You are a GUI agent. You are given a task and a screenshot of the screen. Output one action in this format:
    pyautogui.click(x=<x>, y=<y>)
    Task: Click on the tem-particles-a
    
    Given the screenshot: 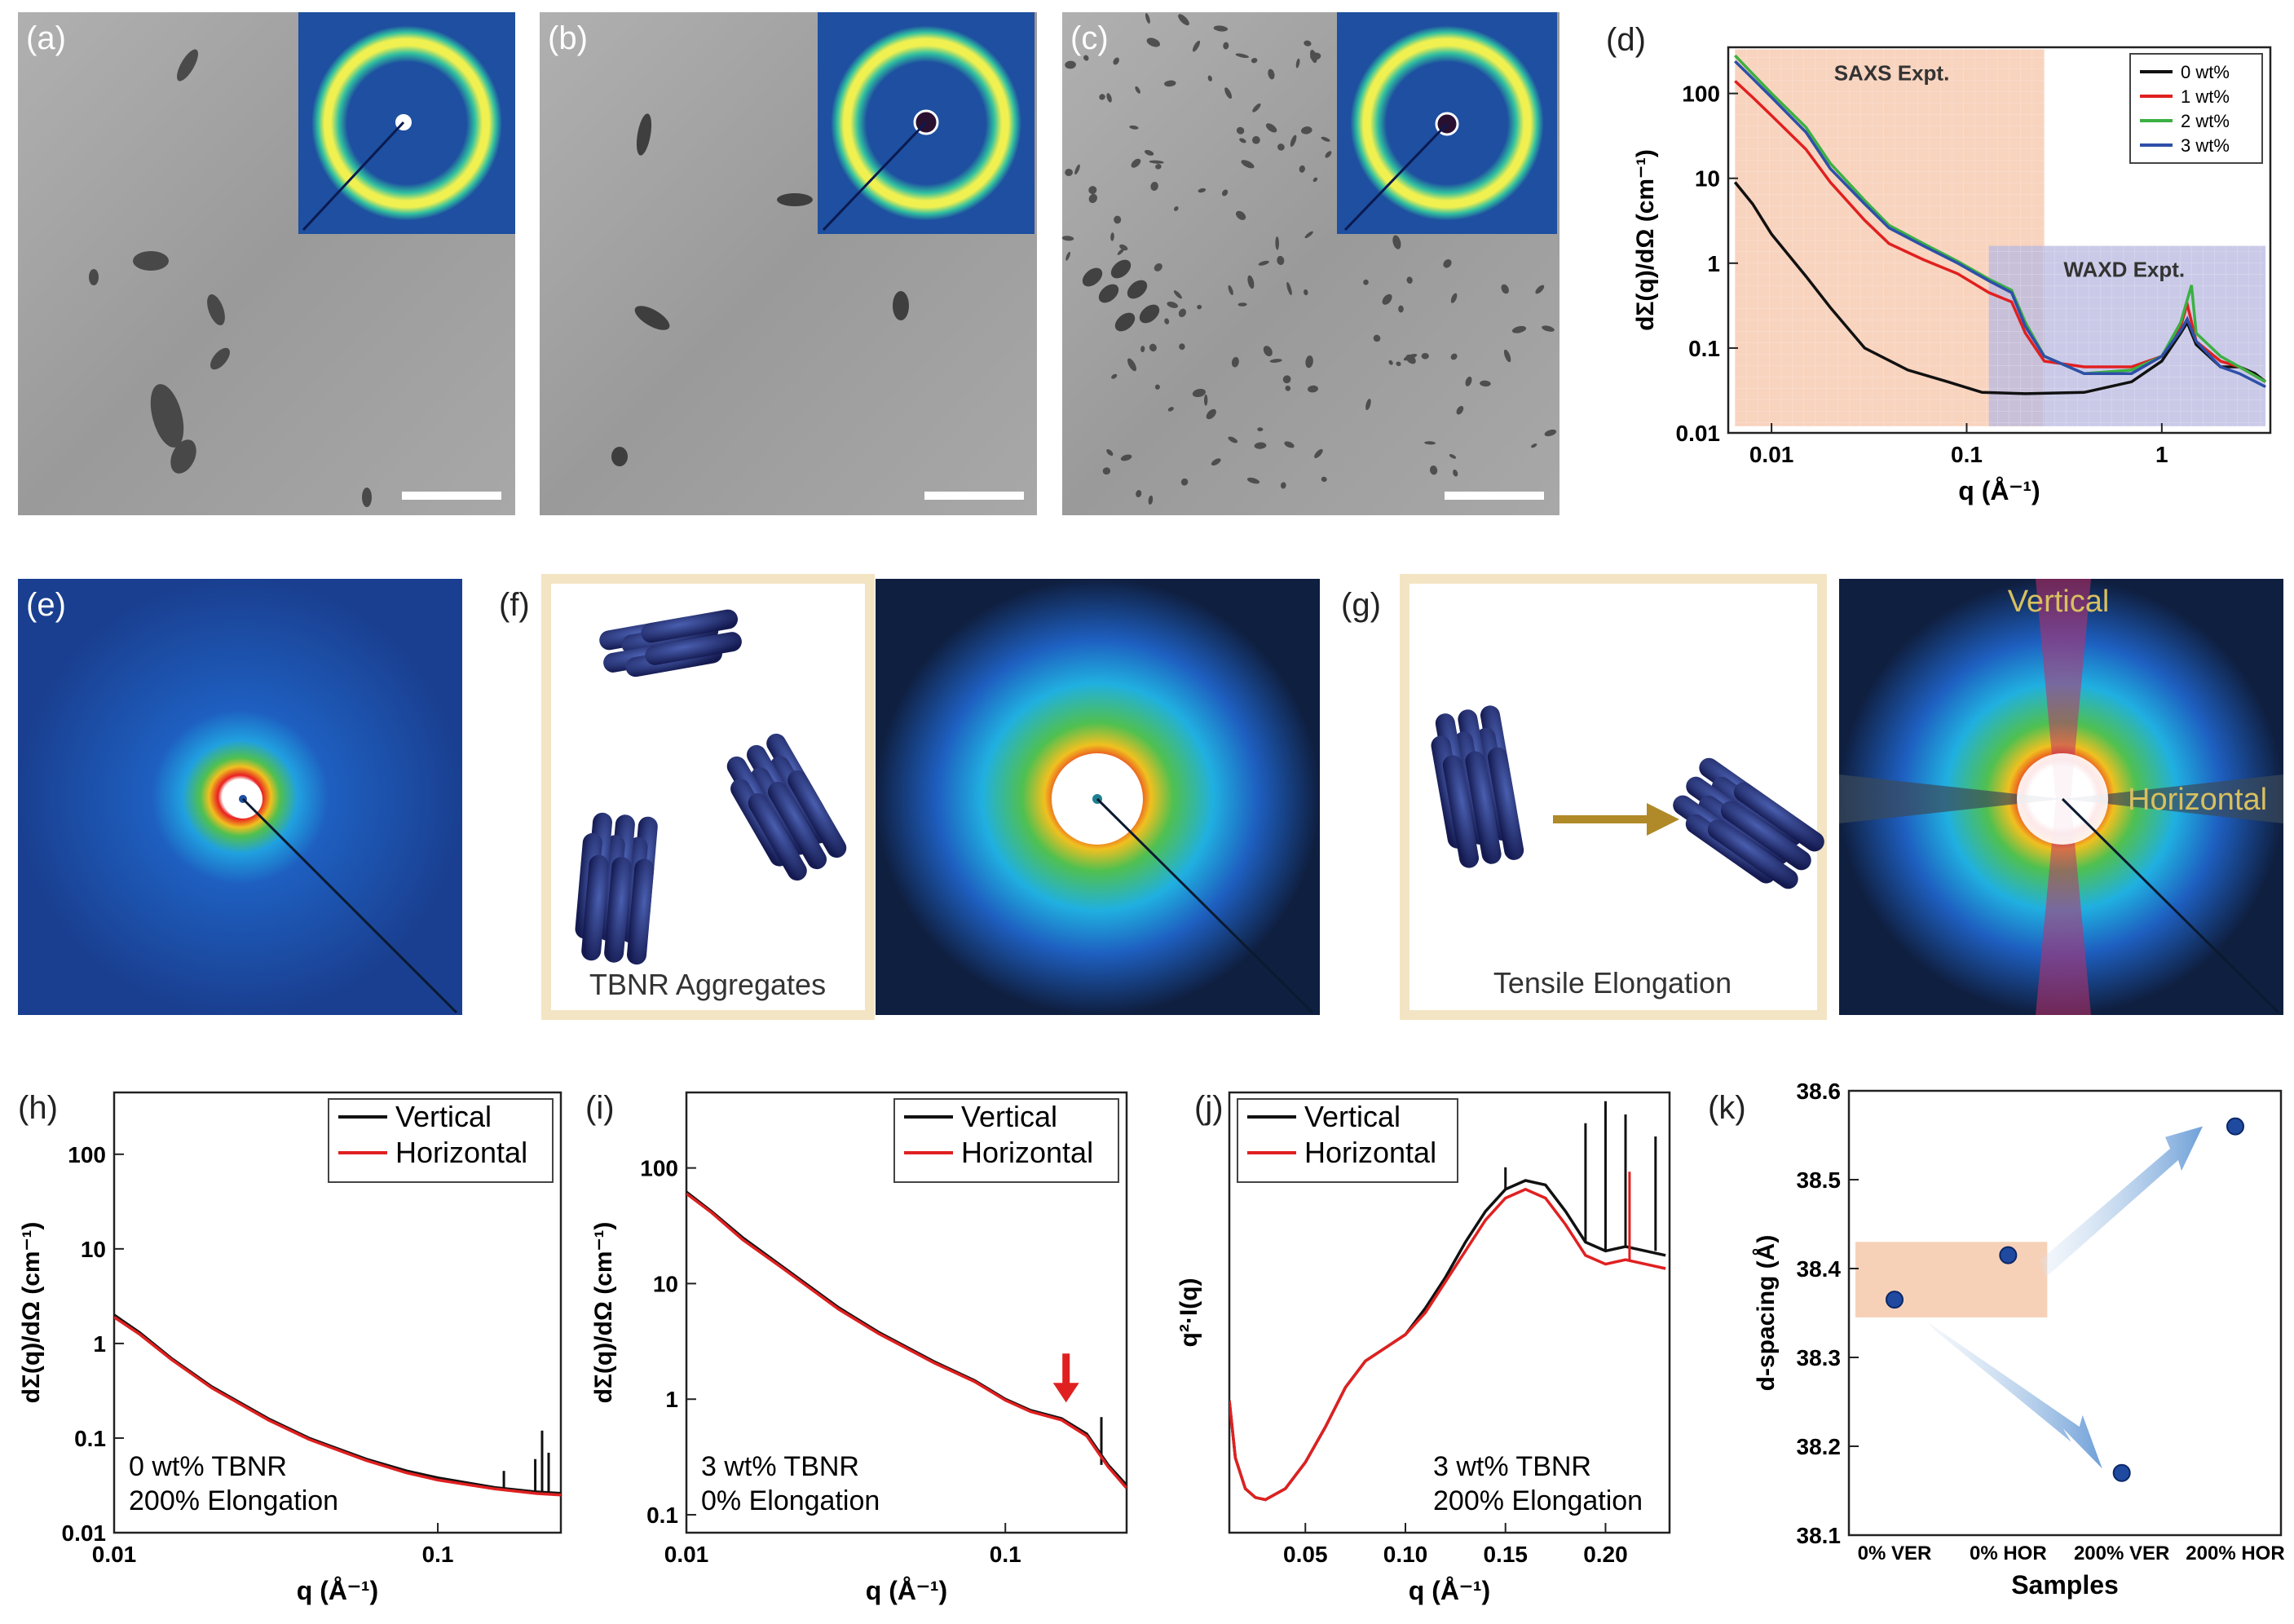 What is the action you would take?
    pyautogui.click(x=230, y=278)
    